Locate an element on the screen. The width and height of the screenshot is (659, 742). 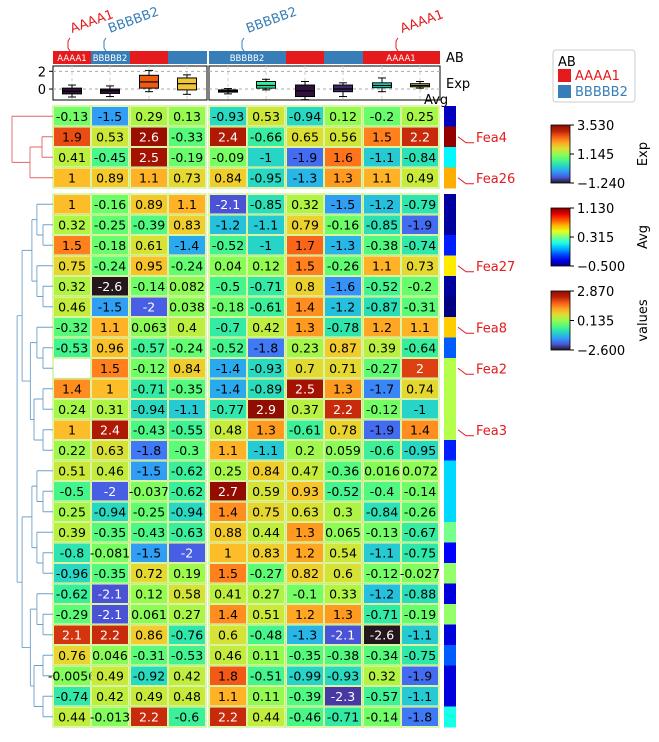
heatmap-cell-label: 0.082 is located at coordinates (187, 286).